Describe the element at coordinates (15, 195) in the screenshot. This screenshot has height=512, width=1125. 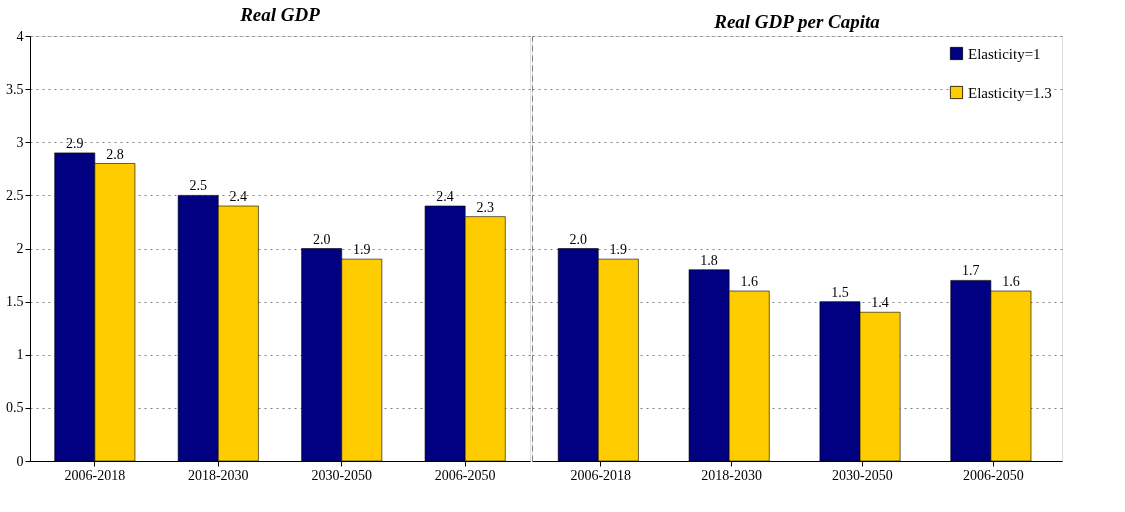
I see `y-tick-label: 2.5` at that location.